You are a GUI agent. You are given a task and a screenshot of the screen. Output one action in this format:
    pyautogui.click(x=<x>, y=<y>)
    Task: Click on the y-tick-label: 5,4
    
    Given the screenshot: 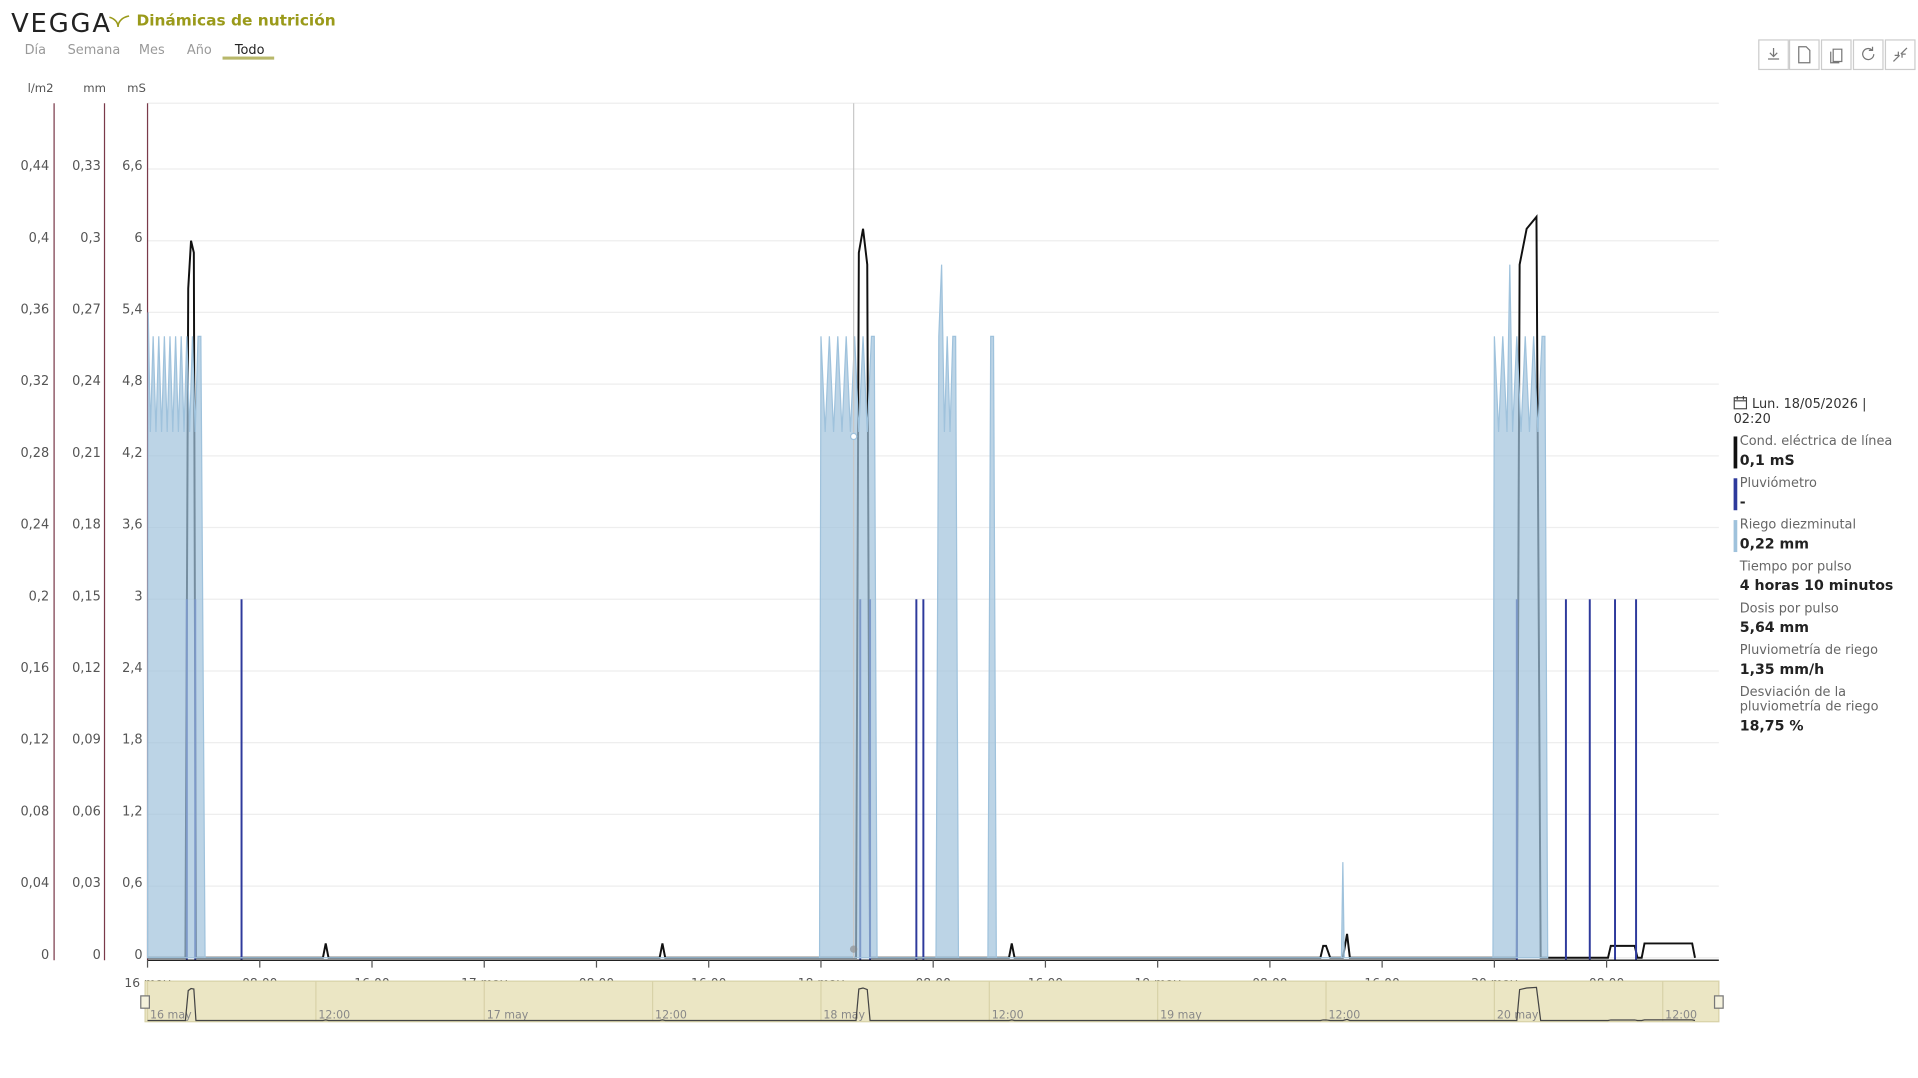 What is the action you would take?
    pyautogui.click(x=132, y=309)
    